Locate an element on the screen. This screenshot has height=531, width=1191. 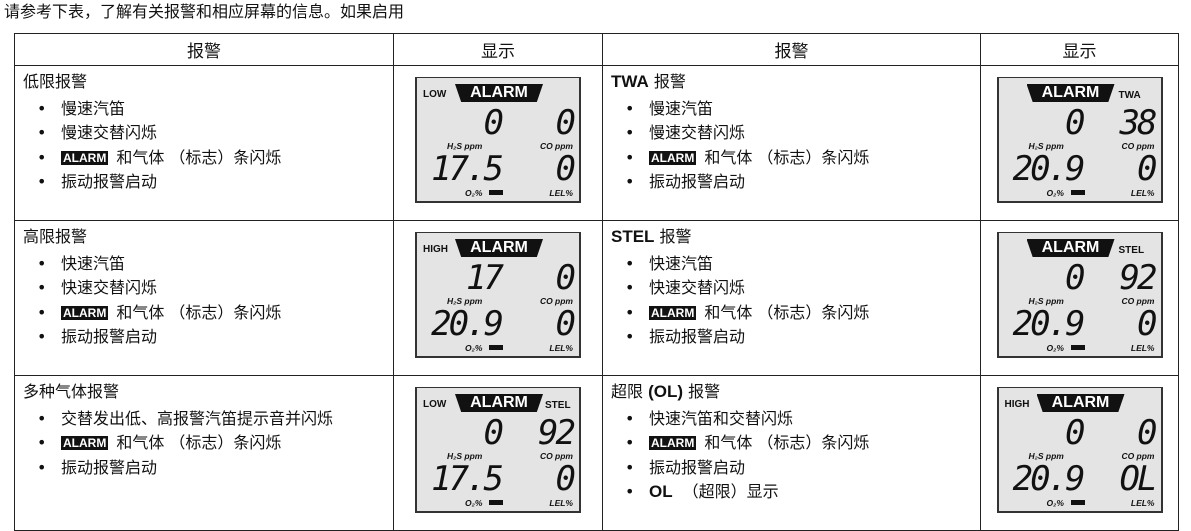
lcd-header: LOW ALARM is located at coordinates (498, 94).